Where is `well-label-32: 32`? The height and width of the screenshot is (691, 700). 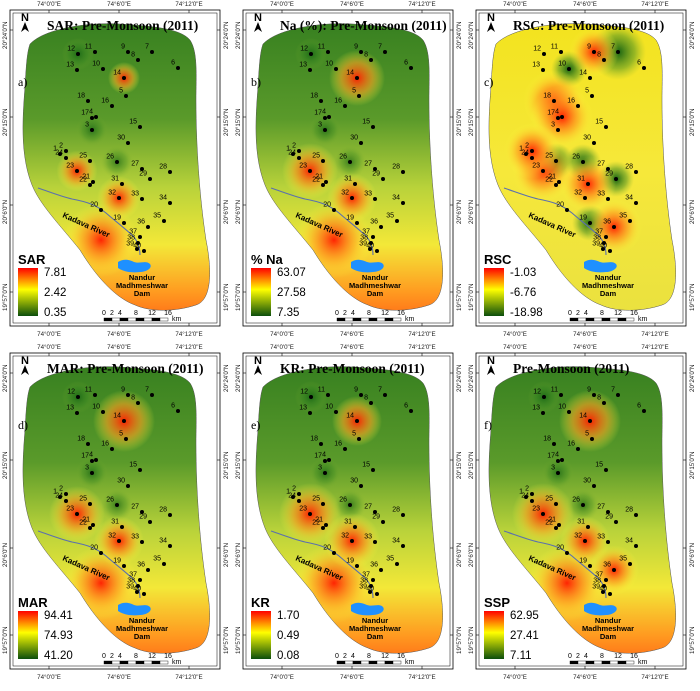 well-label-32: 32 is located at coordinates (345, 193).